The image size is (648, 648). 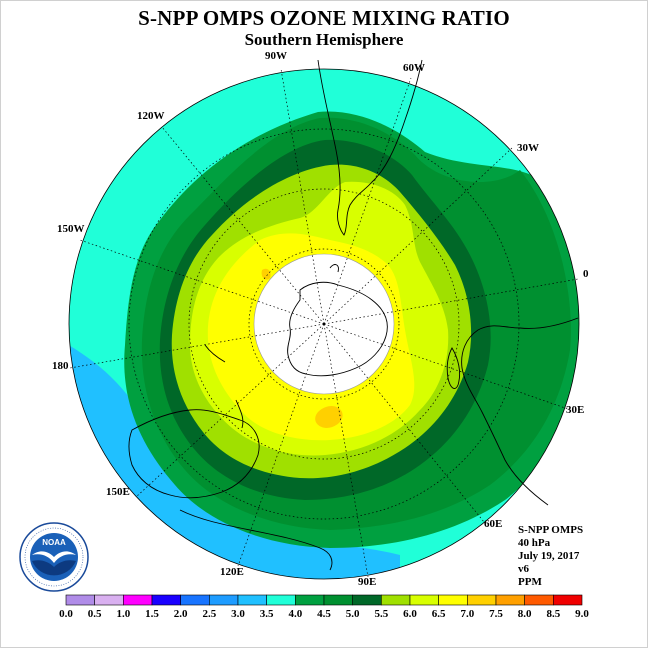 What do you see at coordinates (553, 614) in the screenshot?
I see `colorbar-tick-label: 8.5` at bounding box center [553, 614].